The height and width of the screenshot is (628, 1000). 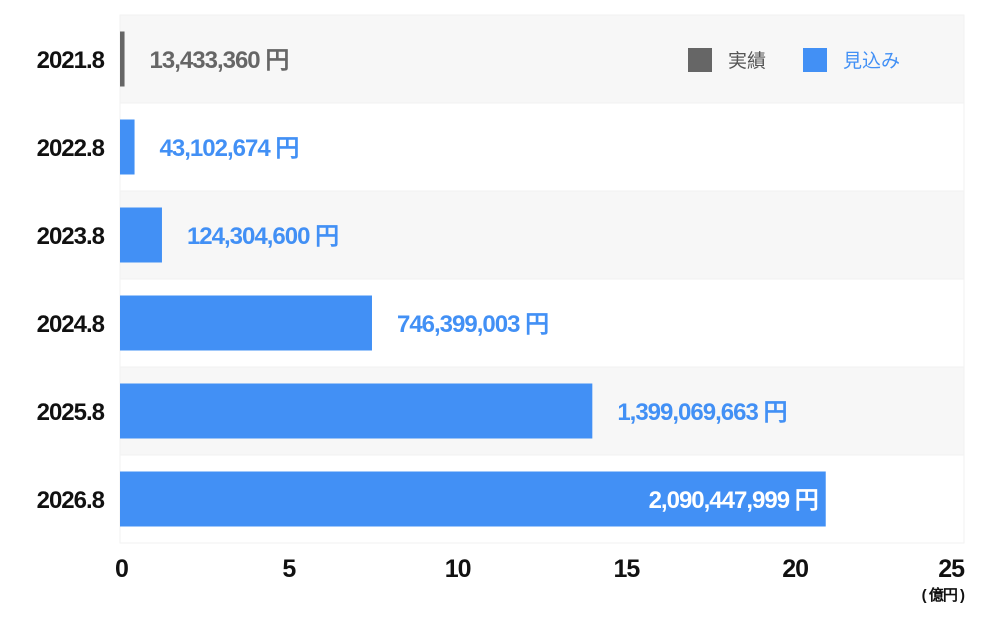 What do you see at coordinates (71, 60) in the screenshot?
I see `category-label: 2021.8` at bounding box center [71, 60].